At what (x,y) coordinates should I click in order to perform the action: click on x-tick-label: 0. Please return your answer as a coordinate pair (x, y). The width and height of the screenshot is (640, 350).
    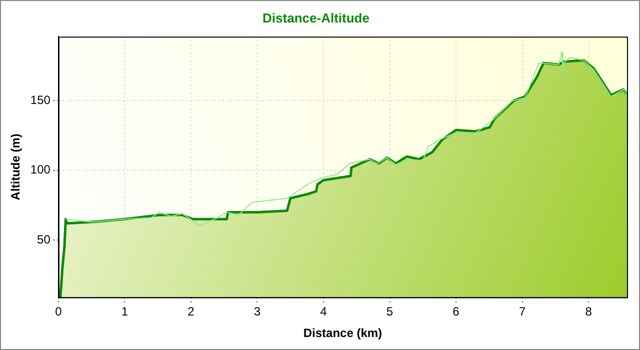
    Looking at the image, I should click on (58, 311).